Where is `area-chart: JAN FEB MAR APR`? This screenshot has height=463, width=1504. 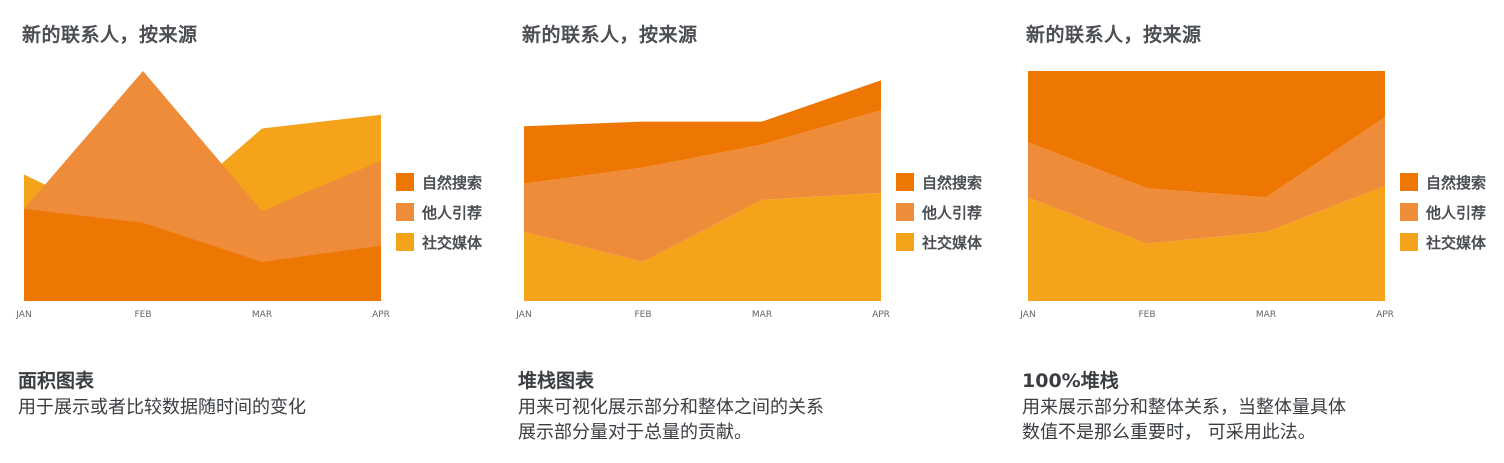
area-chart: JAN FEB MAR APR is located at coordinates (202, 195).